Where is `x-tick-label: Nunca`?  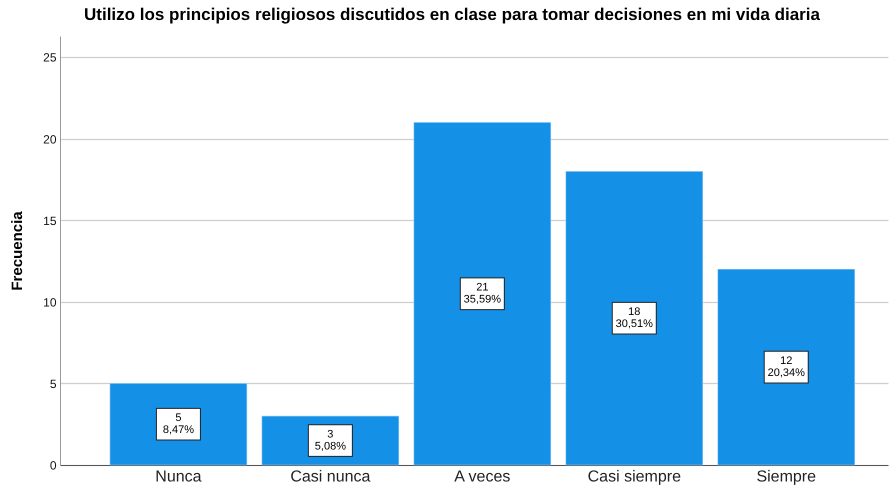
x-tick-label: Nunca is located at coordinates (178, 477).